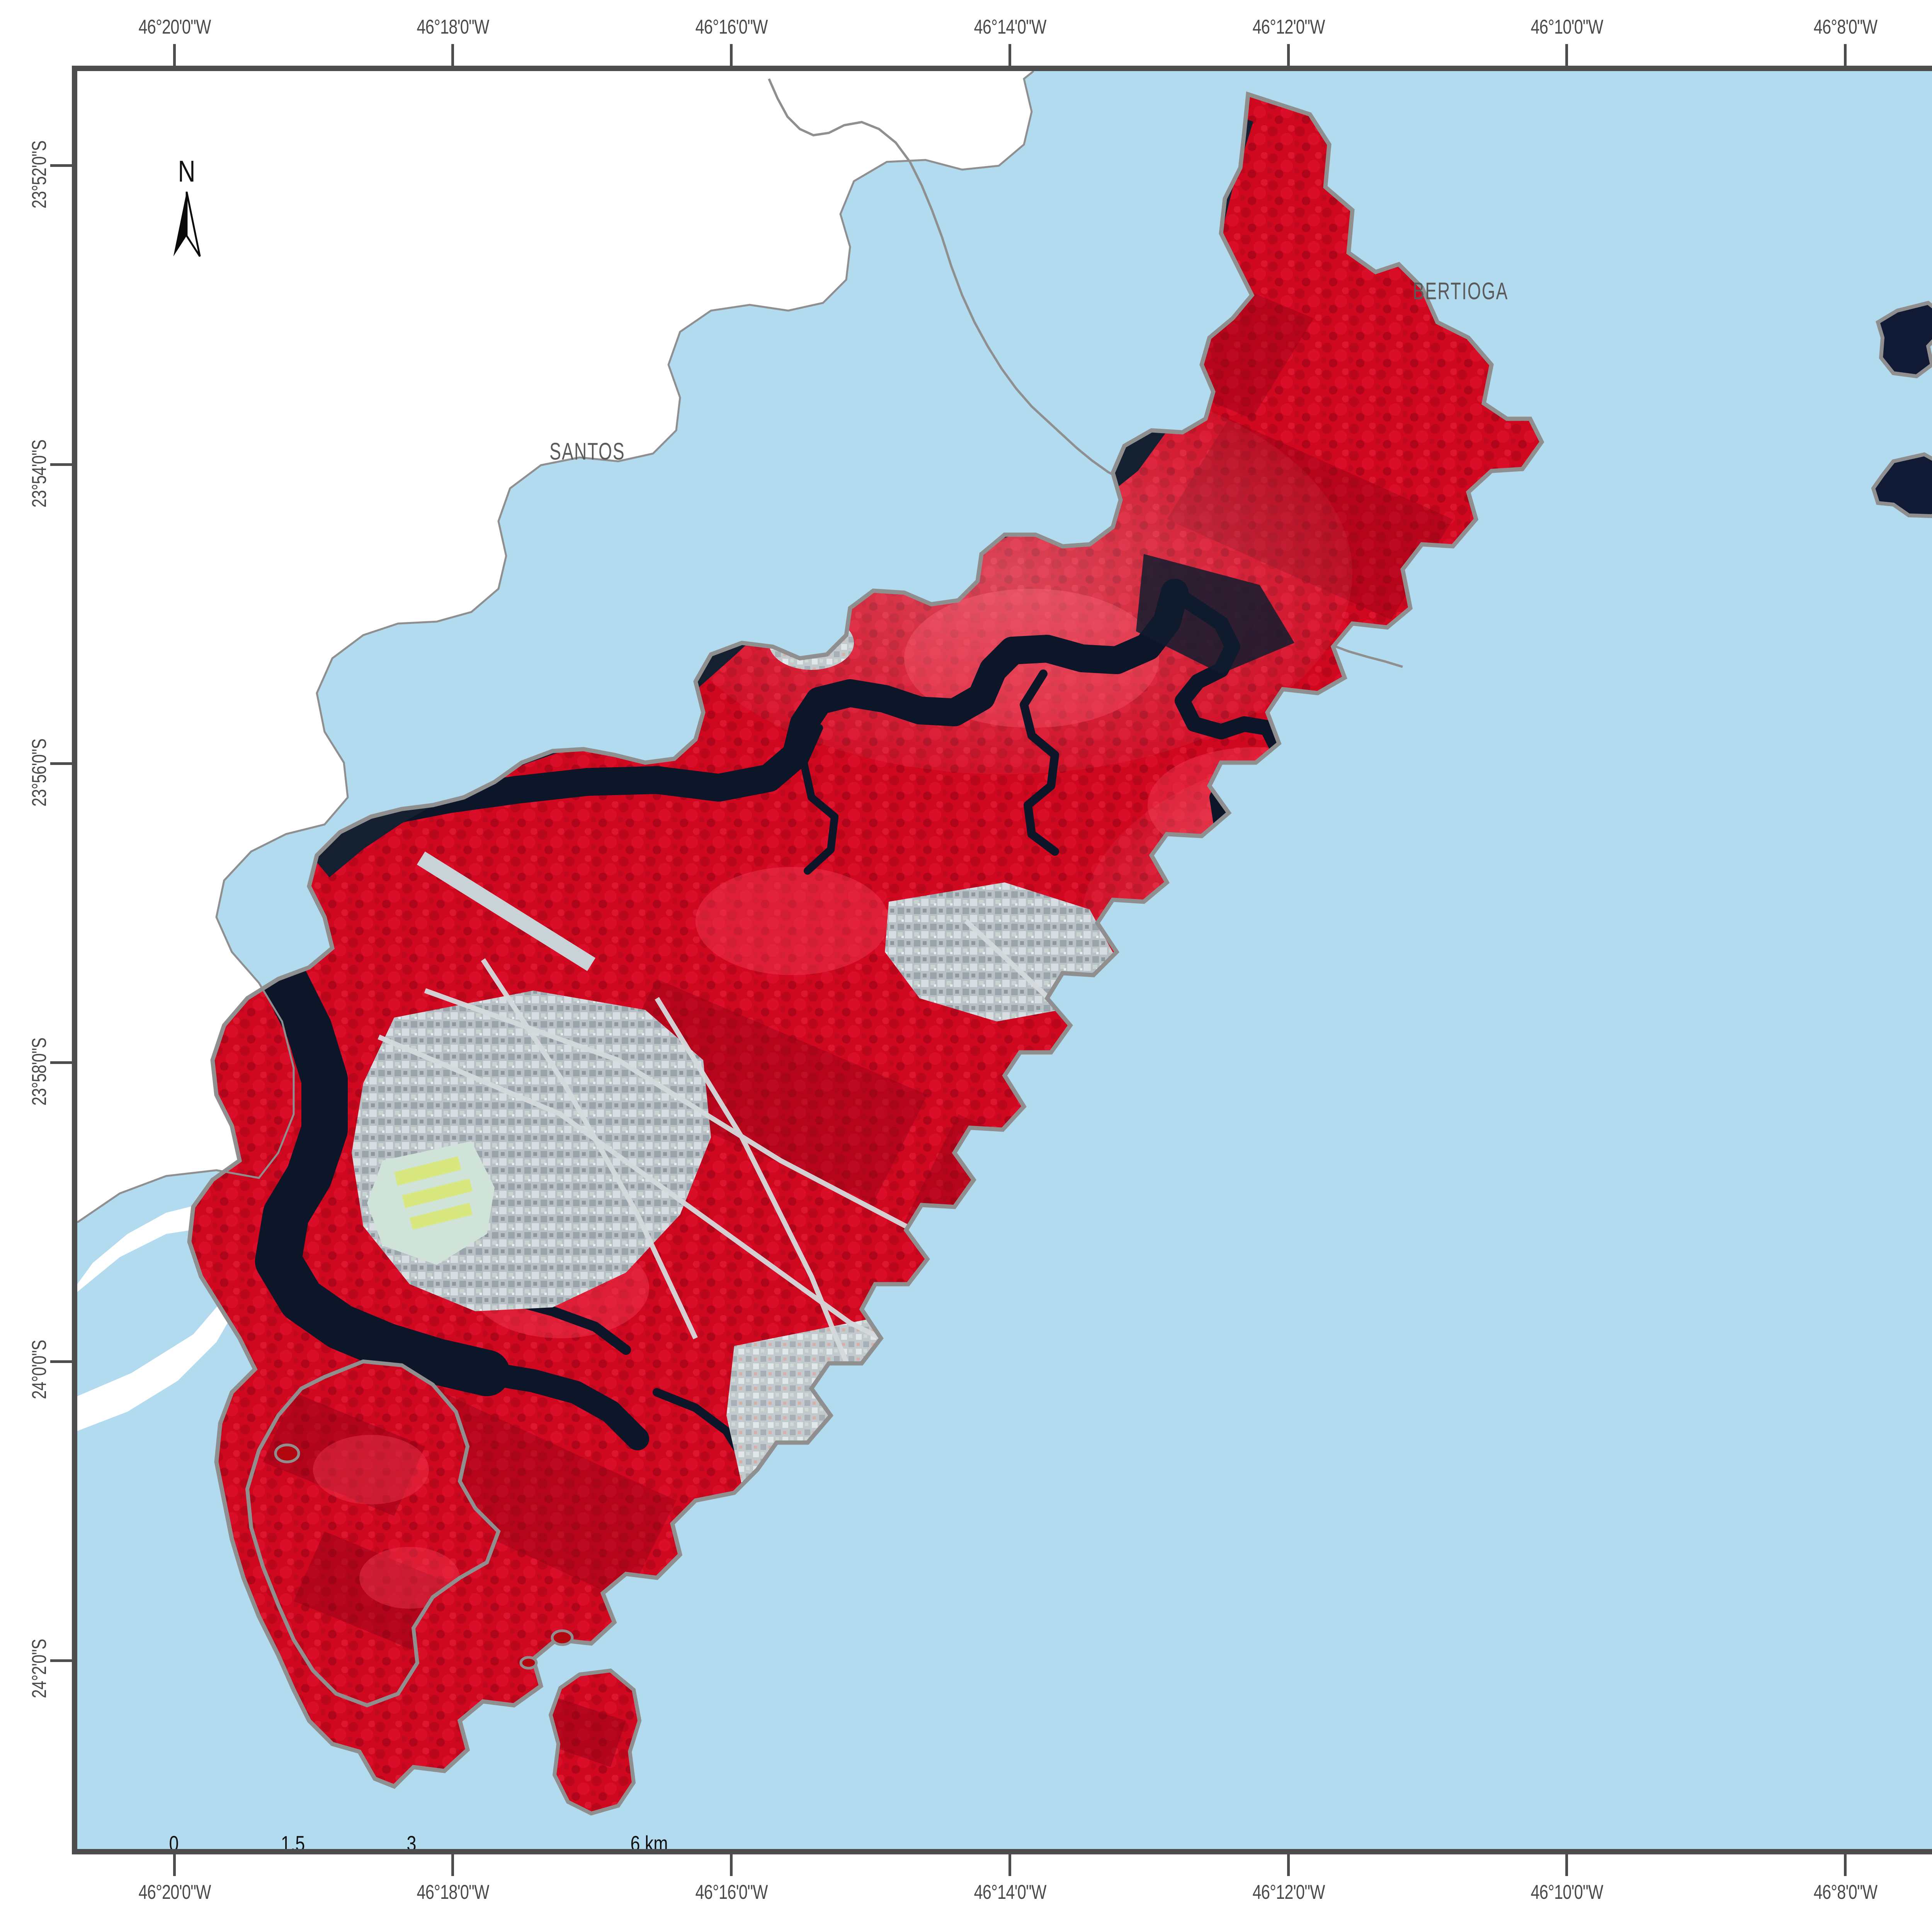  I want to click on lon-label-top-4: 46°14'0"W, so click(1010, 27).